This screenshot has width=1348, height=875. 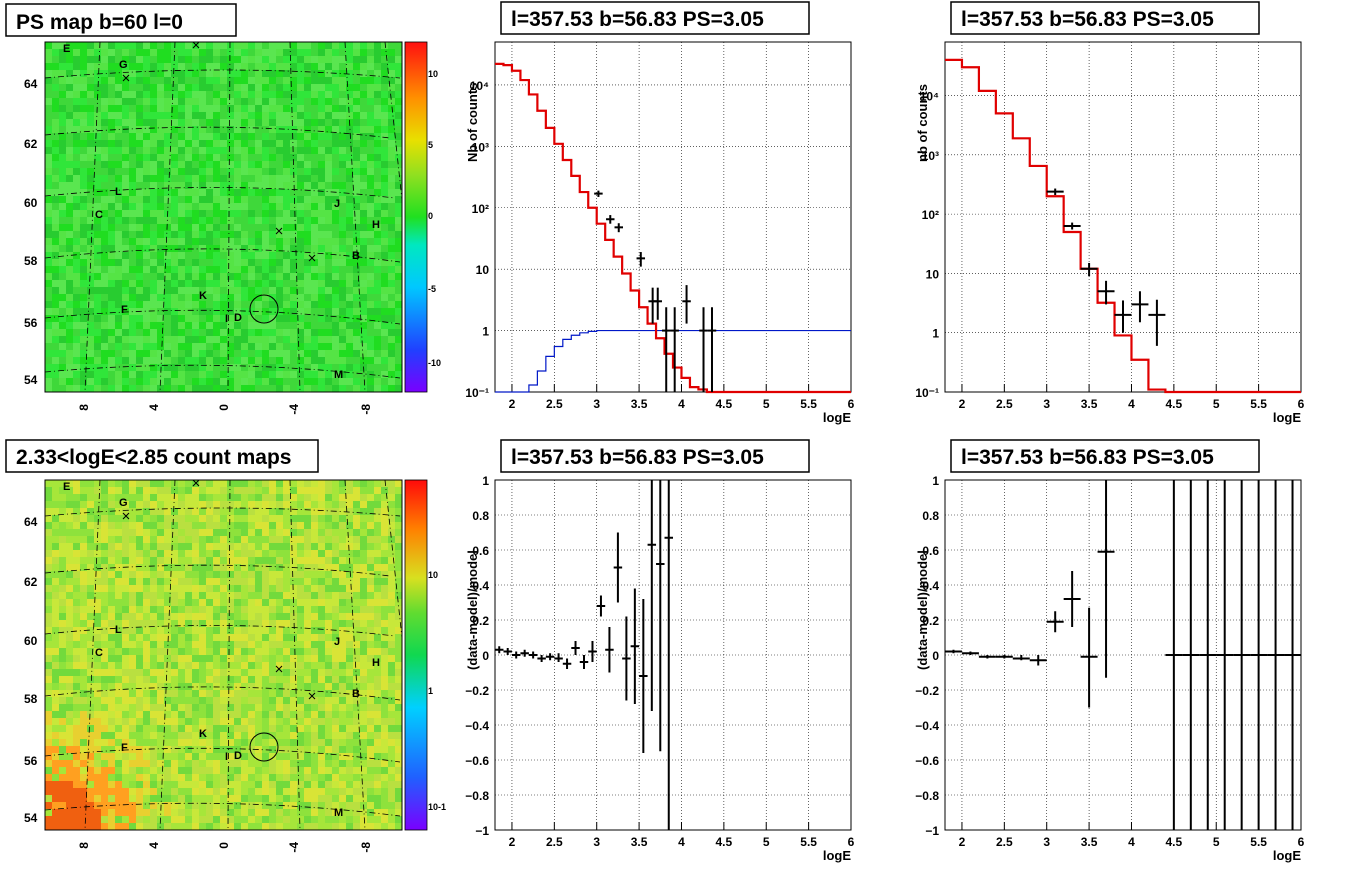 I want to click on ps-map-y-tick-62: 62, so click(x=31, y=144).